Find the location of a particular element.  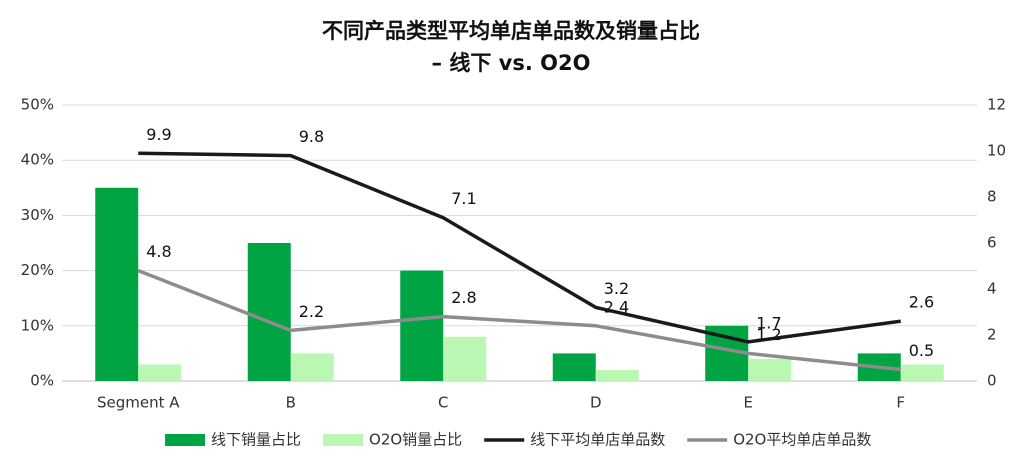

y2-tick-label: 6 is located at coordinates (992, 243).